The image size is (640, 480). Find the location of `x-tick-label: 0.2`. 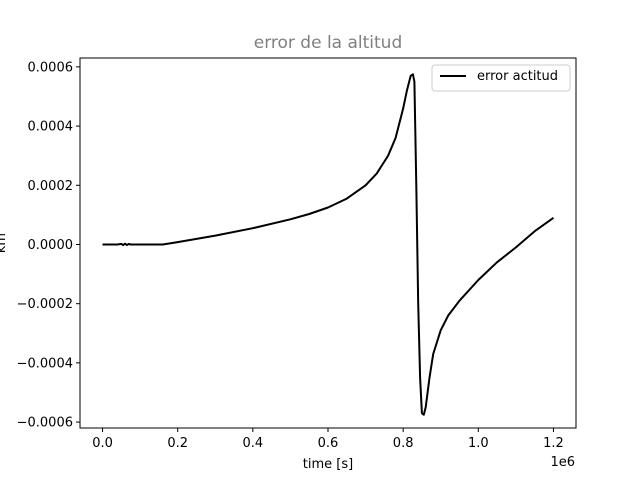

x-tick-label: 0.2 is located at coordinates (177, 443).